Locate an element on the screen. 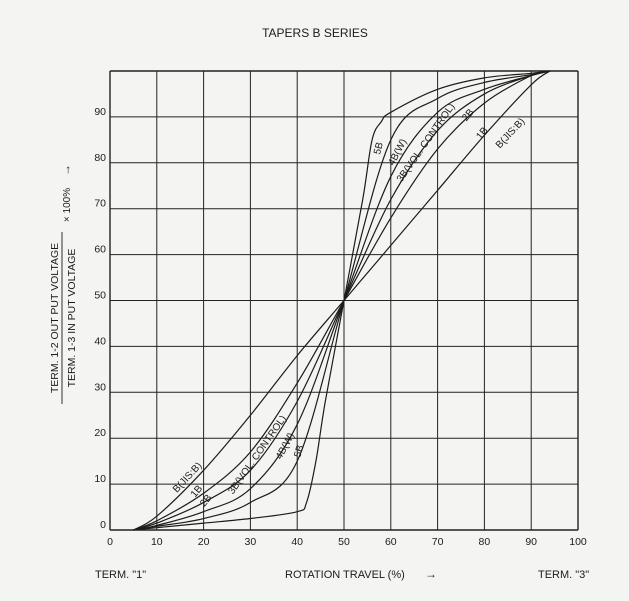 The image size is (629, 601). y-tick-label: 90 is located at coordinates (100, 112).